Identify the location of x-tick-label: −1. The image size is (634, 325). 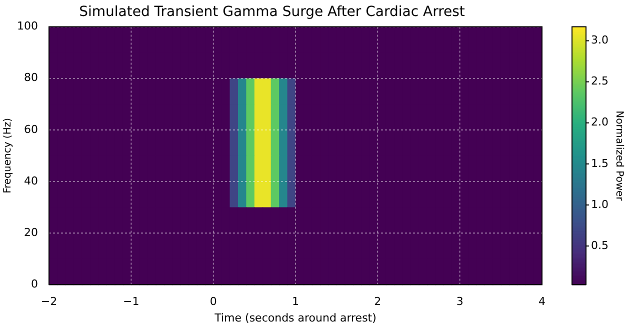
(131, 301).